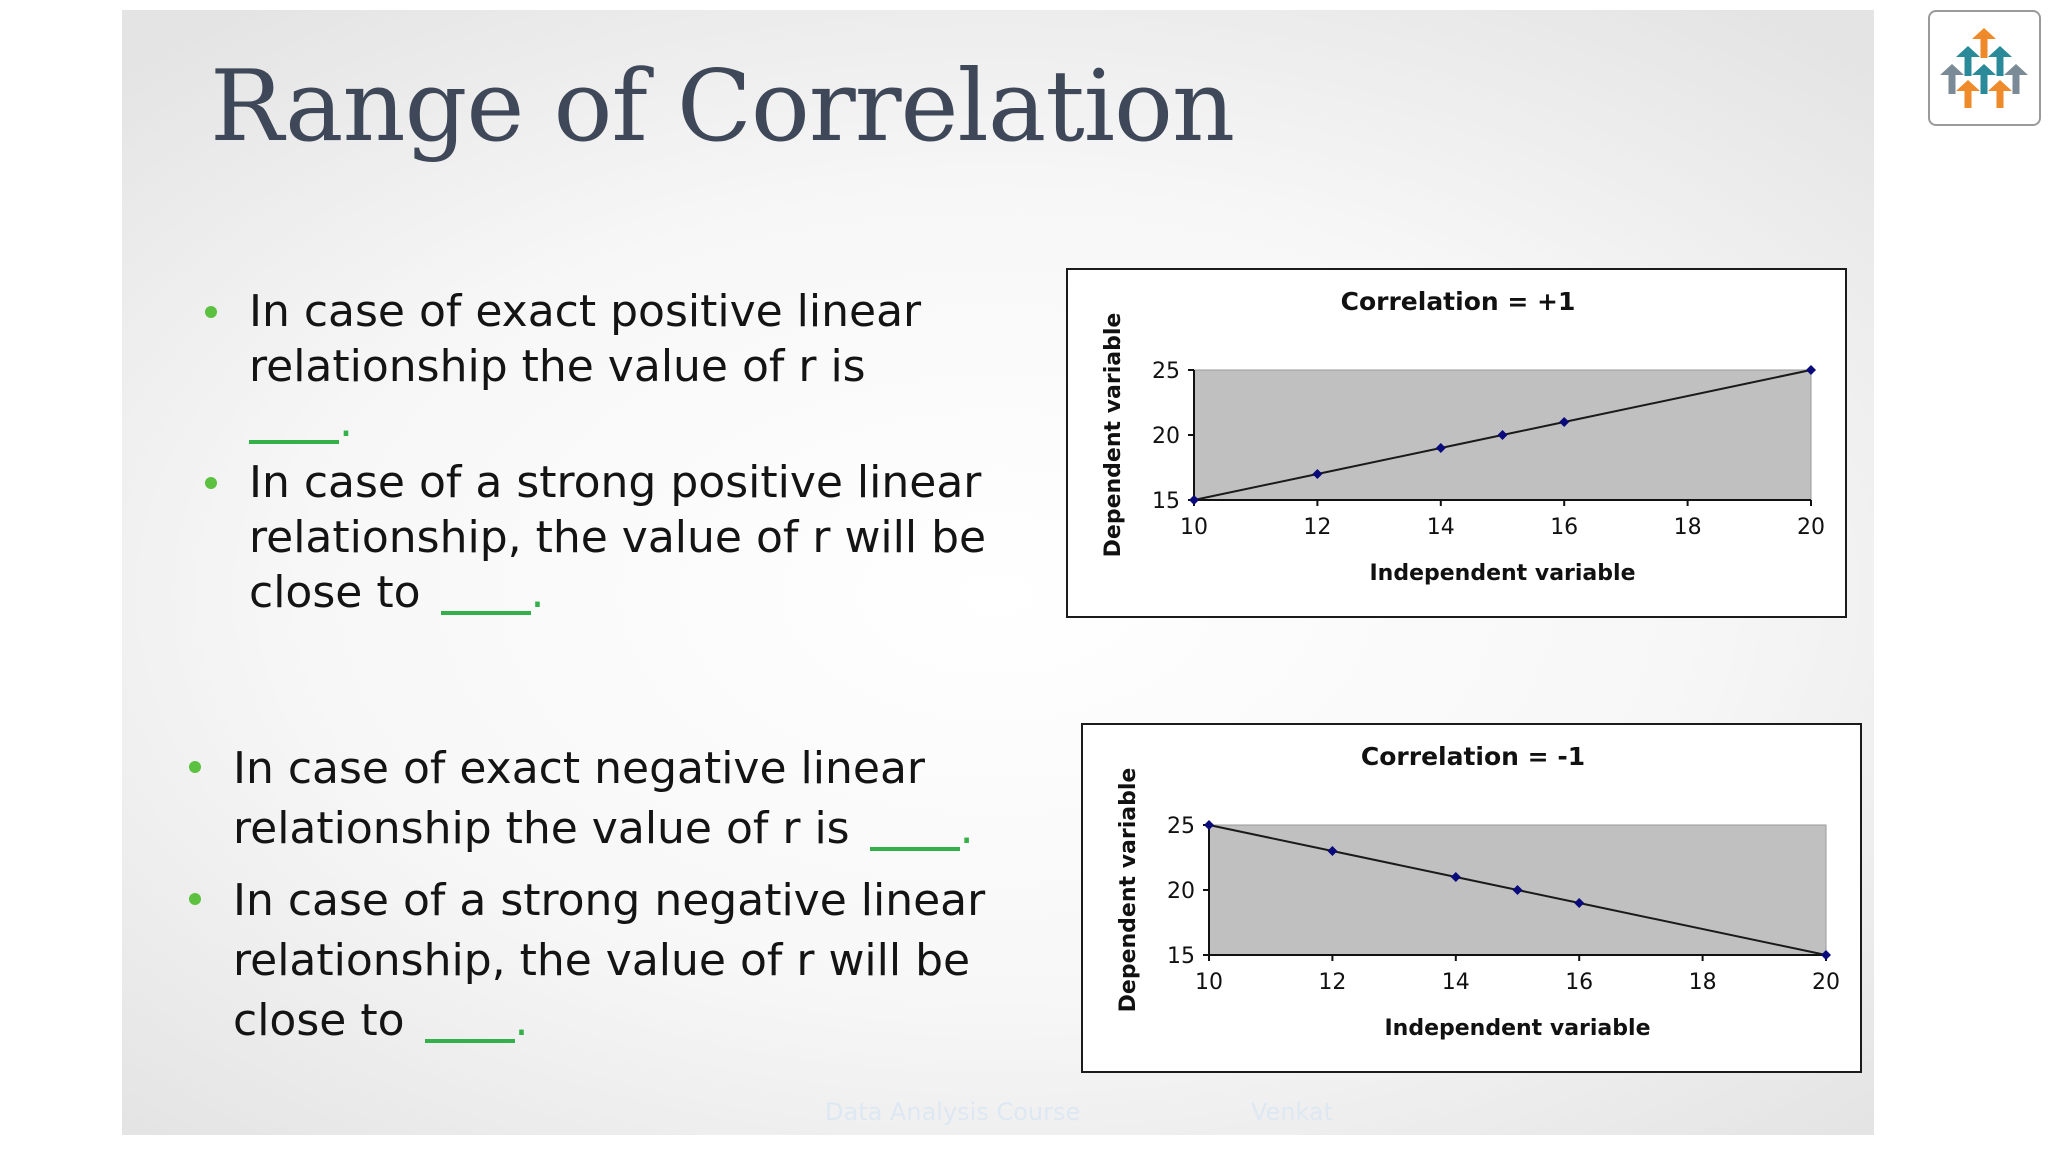 The image size is (2048, 1152). I want to click on logo, so click(1984, 68).